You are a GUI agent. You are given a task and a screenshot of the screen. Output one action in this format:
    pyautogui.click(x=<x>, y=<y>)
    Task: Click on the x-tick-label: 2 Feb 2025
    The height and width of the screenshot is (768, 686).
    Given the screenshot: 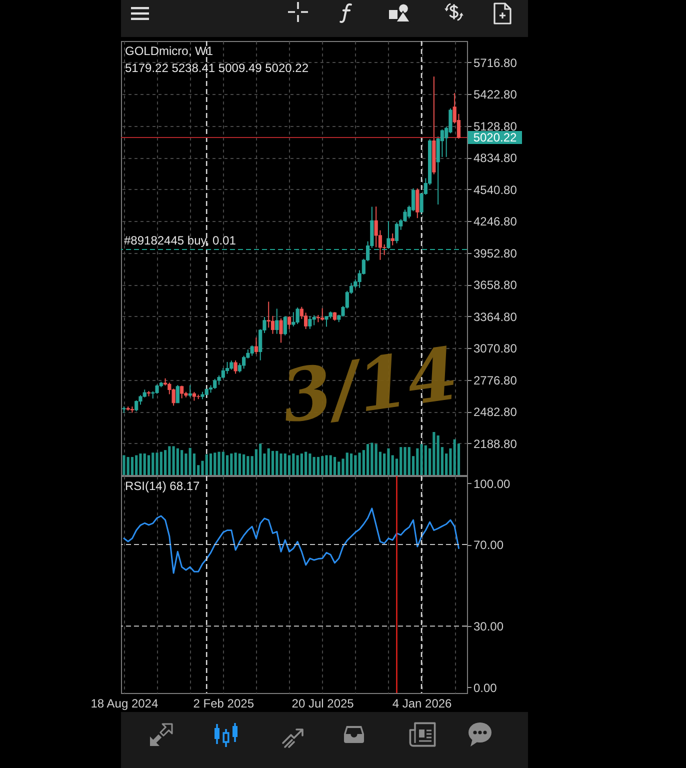 What is the action you would take?
    pyautogui.click(x=223, y=703)
    